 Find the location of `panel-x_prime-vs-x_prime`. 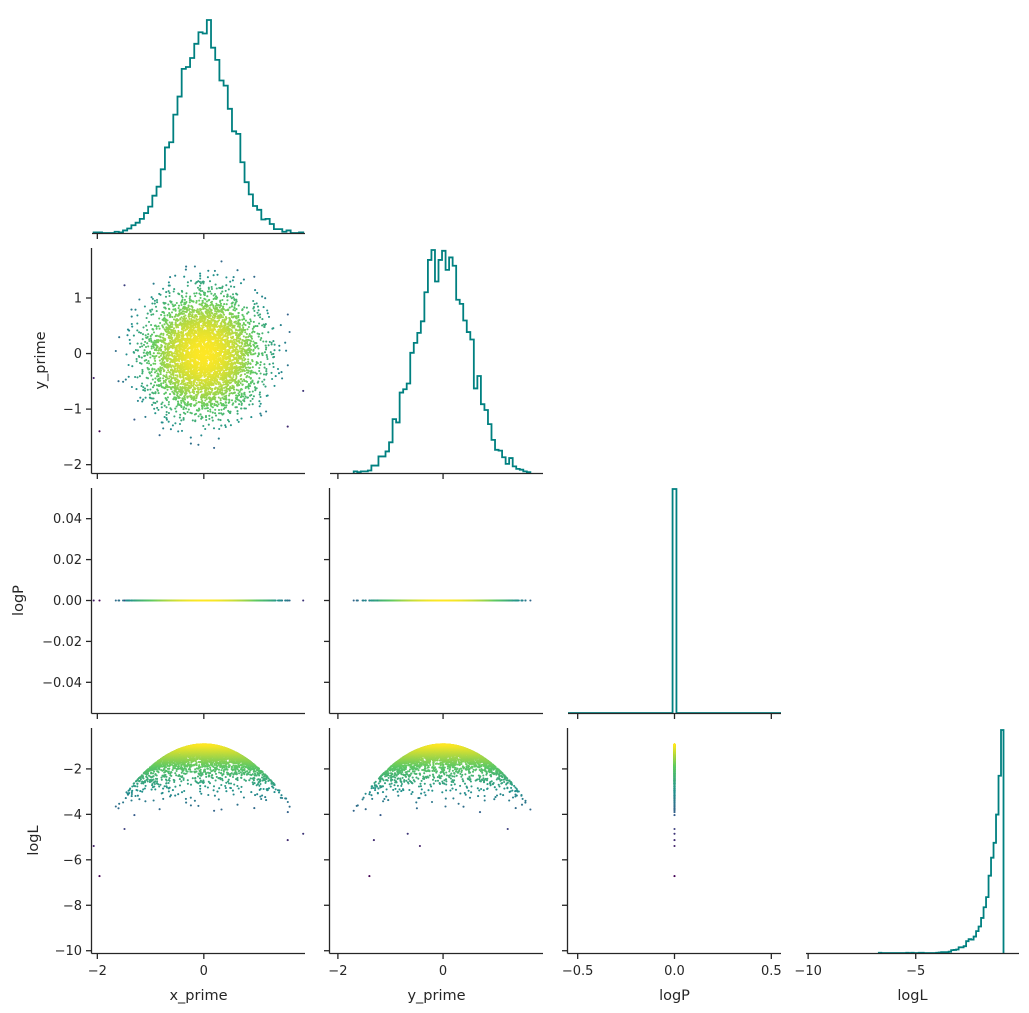

panel-x_prime-vs-x_prime is located at coordinates (198, 129).